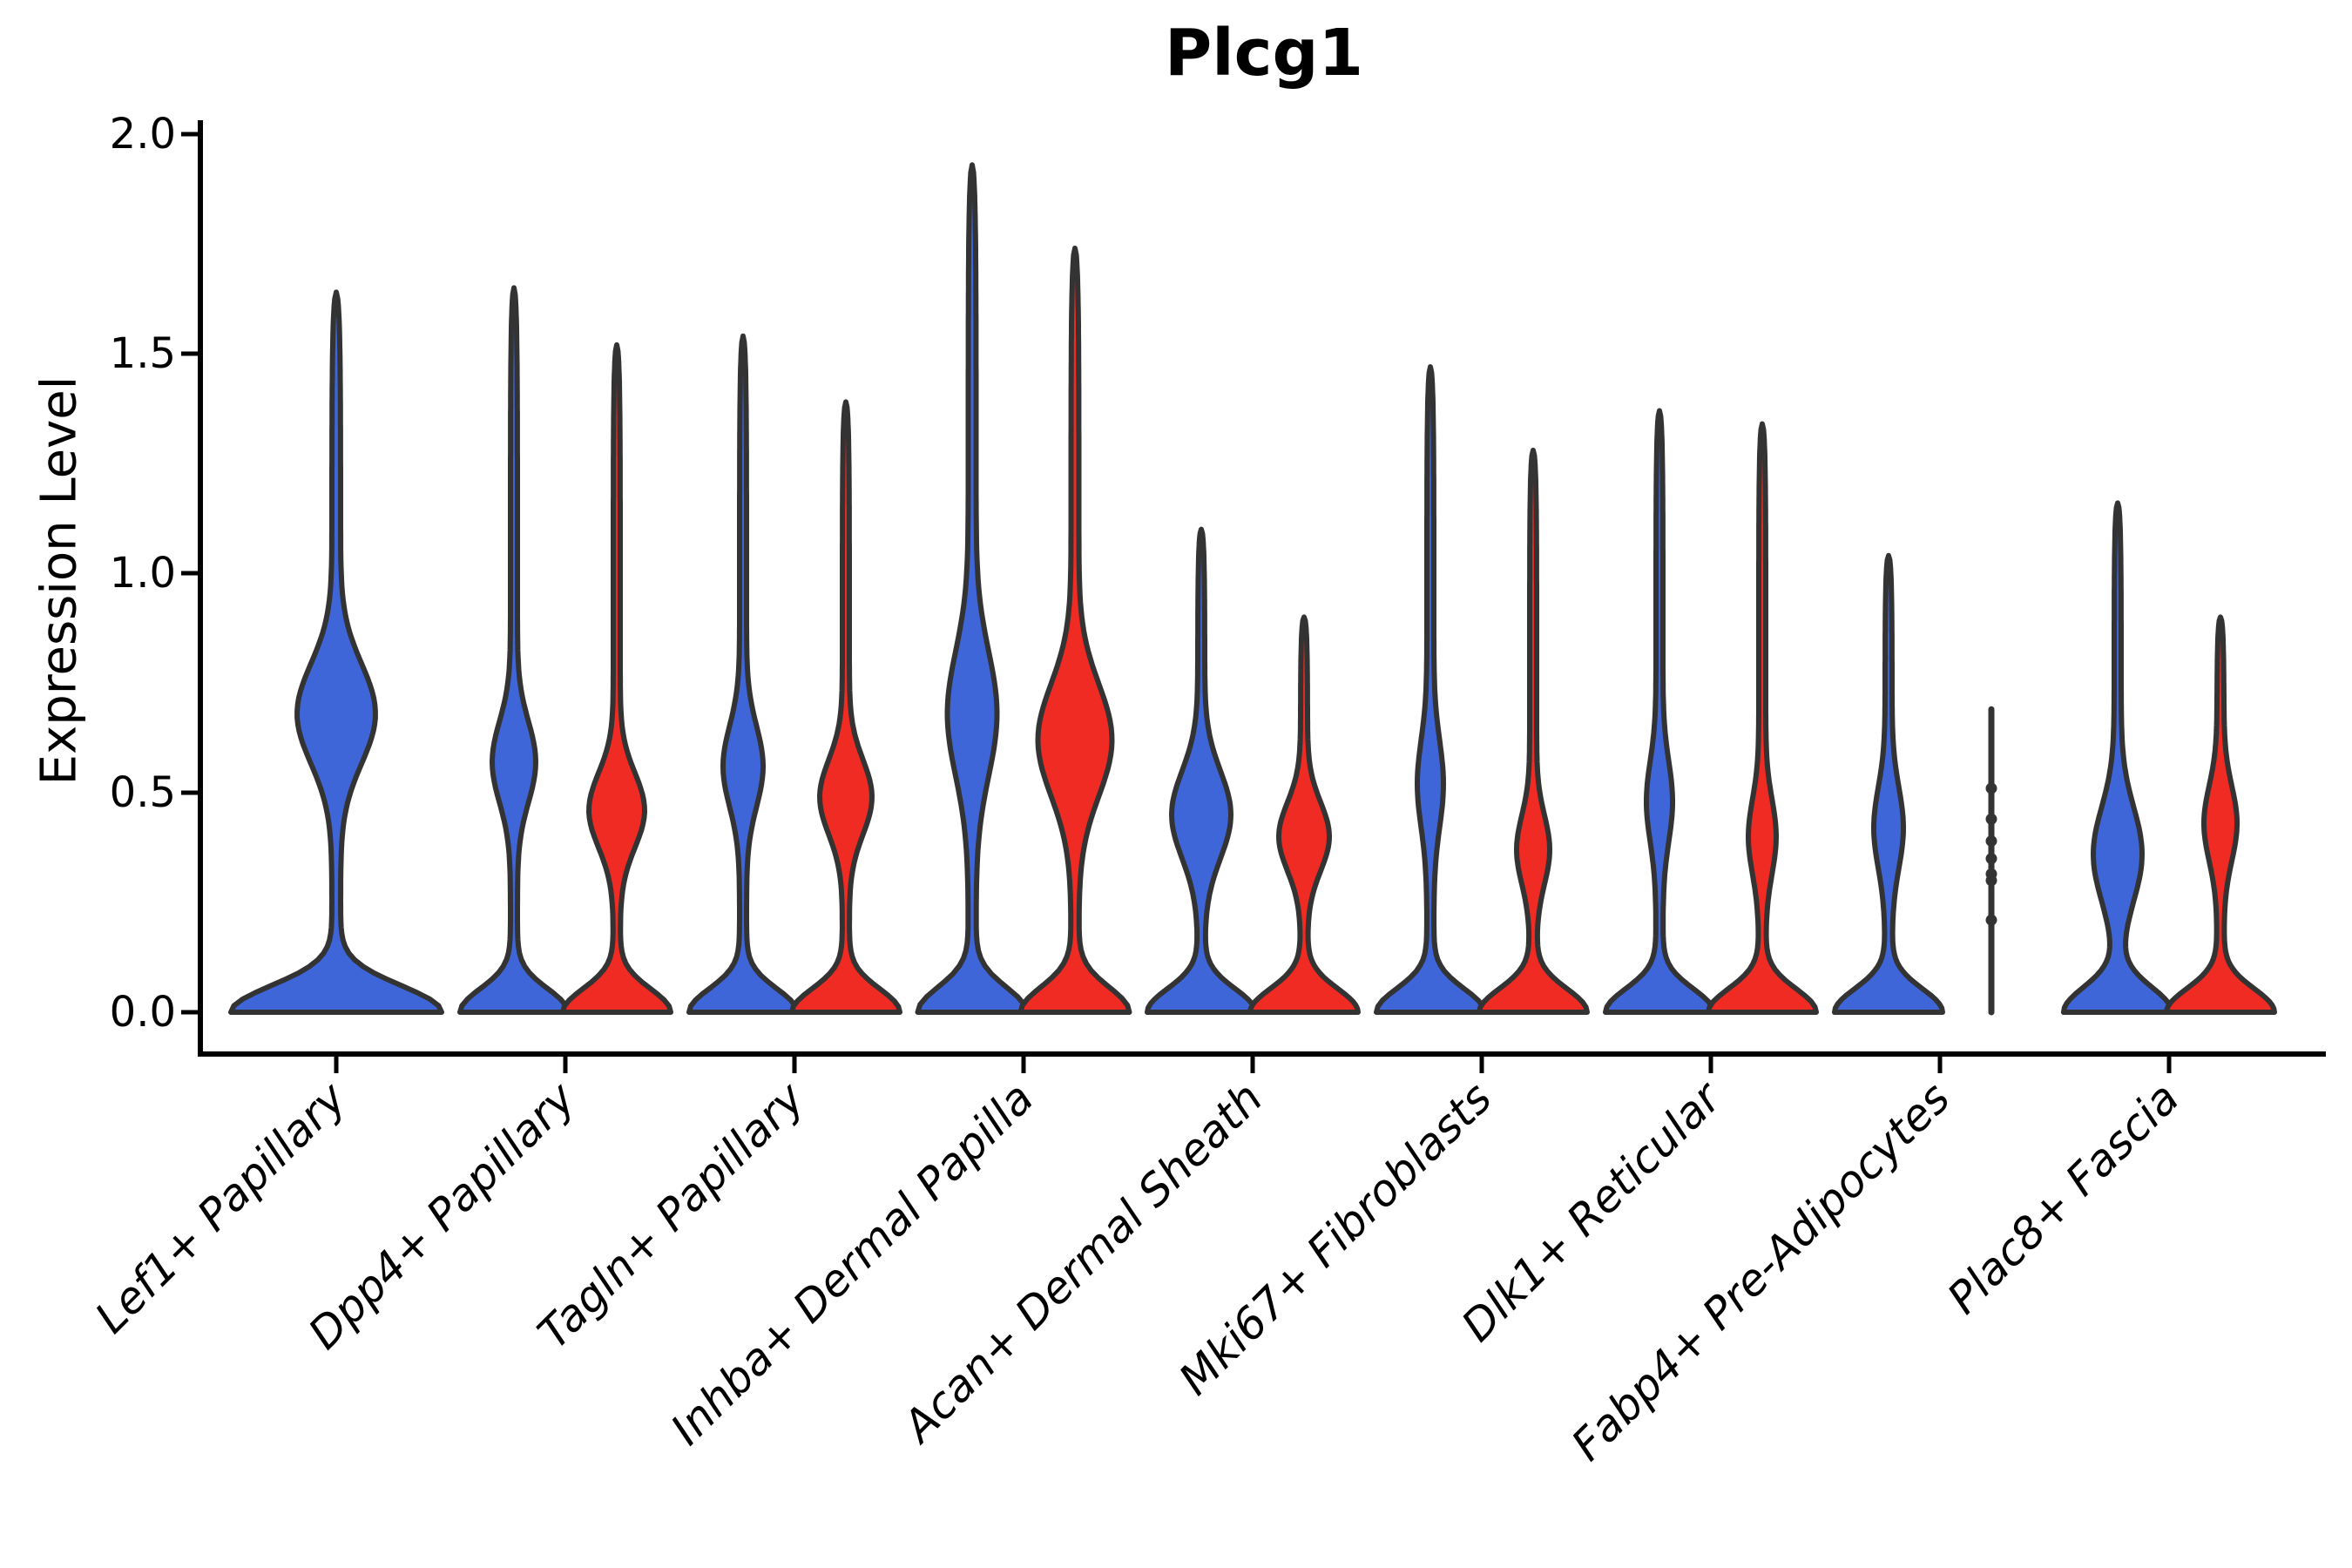 This screenshot has width=2352, height=1568. I want to click on violin-red-inhba-dermal-papilla, so click(1074, 630).